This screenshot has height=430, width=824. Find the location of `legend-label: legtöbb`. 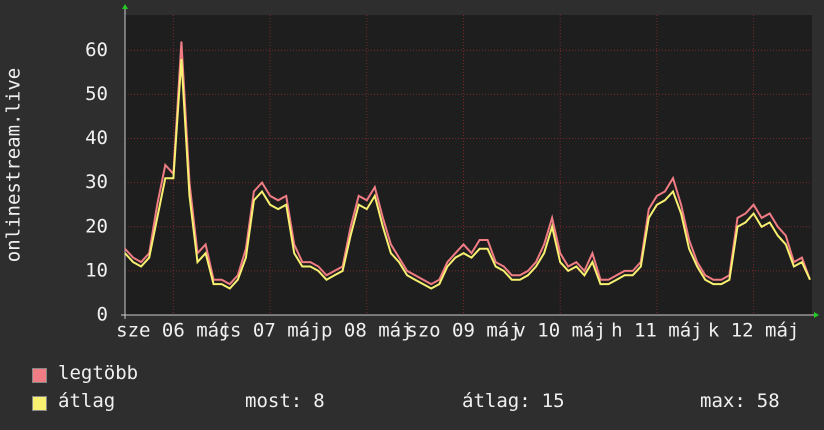

legend-label: legtöbb is located at coordinates (98, 373).